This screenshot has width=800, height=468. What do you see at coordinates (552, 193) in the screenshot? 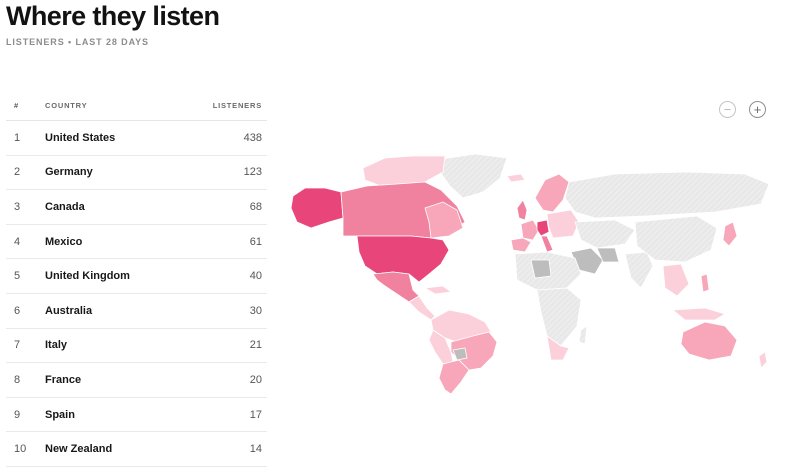
I see `region-scandinavia` at bounding box center [552, 193].